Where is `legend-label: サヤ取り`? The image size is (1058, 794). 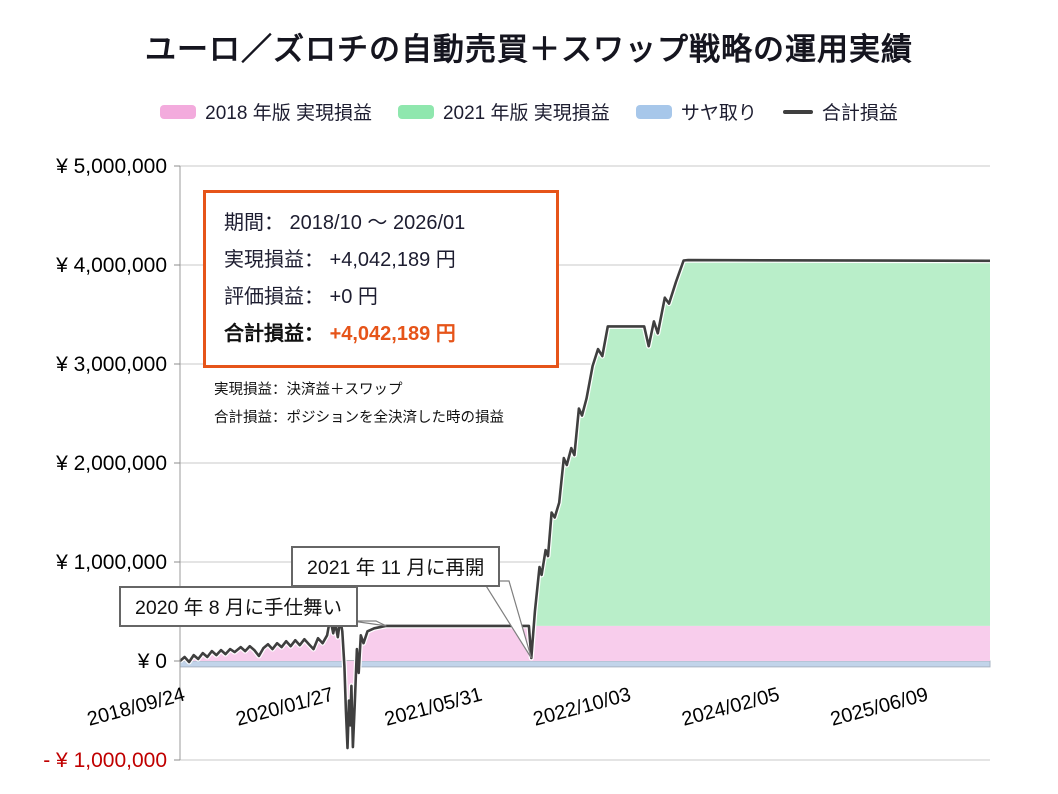 legend-label: サヤ取り is located at coordinates (718, 113).